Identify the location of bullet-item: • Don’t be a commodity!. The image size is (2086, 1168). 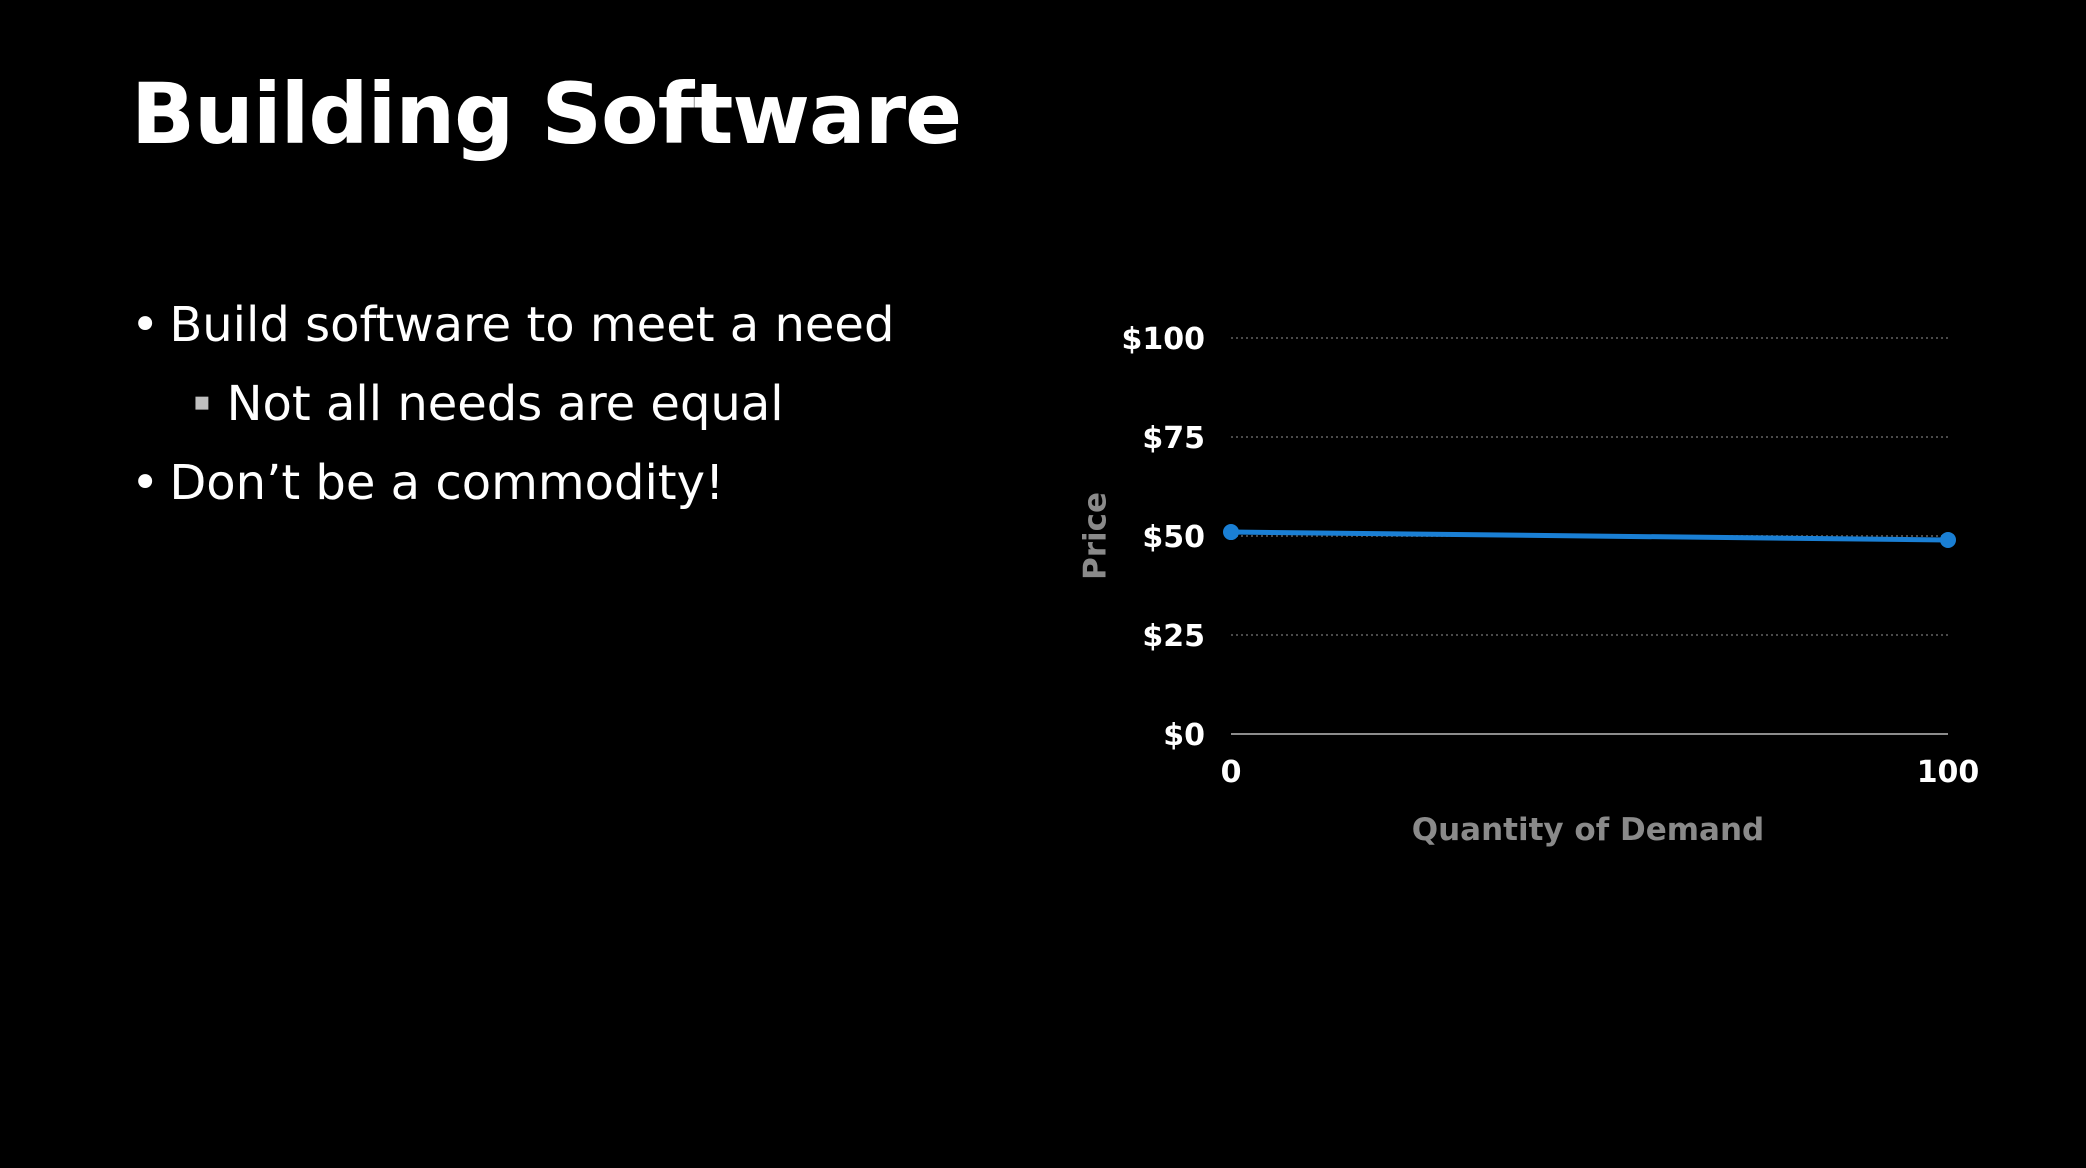
(427, 484).